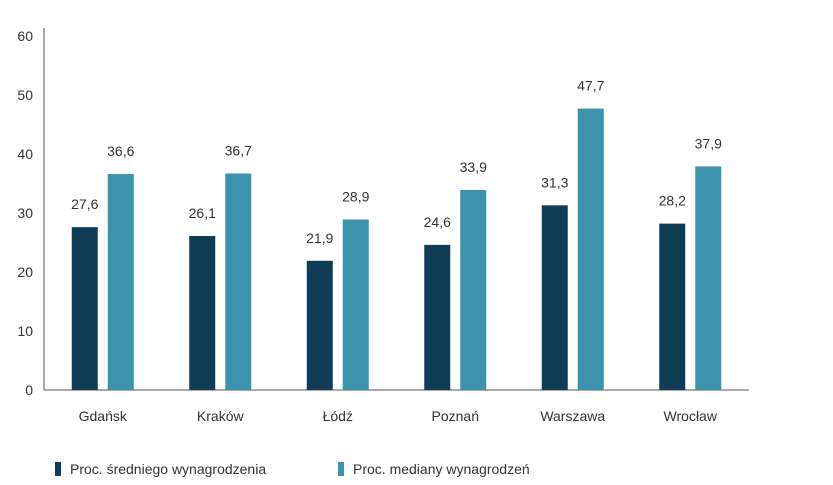  What do you see at coordinates (455, 416) in the screenshot?
I see `x-category-label: Poznań` at bounding box center [455, 416].